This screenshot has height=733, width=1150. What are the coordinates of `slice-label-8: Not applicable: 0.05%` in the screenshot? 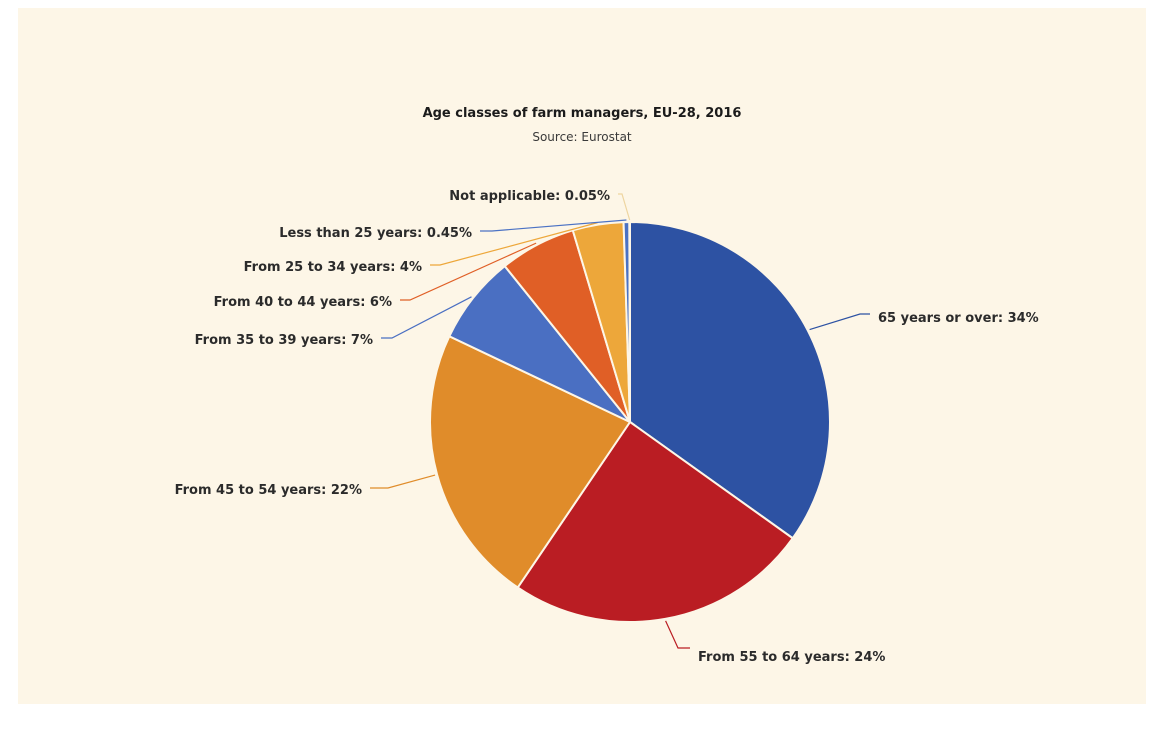 It's located at (529, 196).